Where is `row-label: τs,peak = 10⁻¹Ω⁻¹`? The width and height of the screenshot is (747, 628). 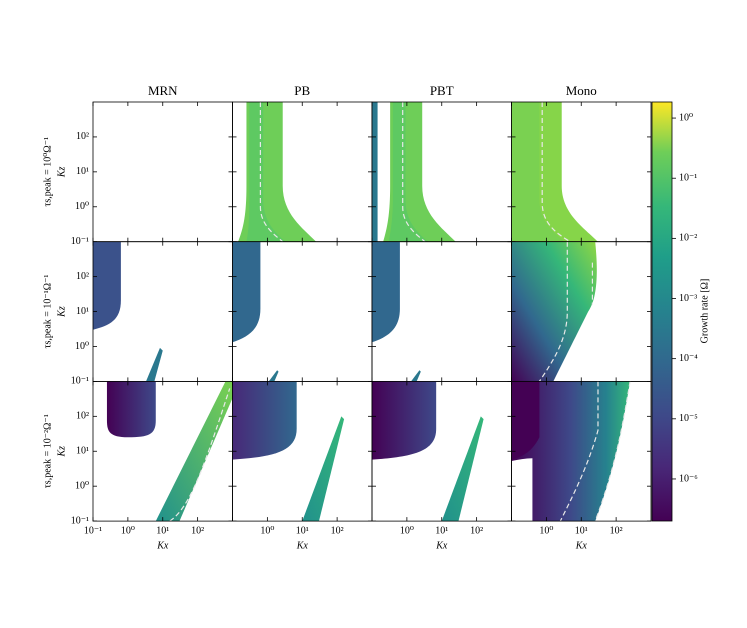 row-label: τs,peak = 10⁻¹Ω⁻¹ is located at coordinates (47, 312).